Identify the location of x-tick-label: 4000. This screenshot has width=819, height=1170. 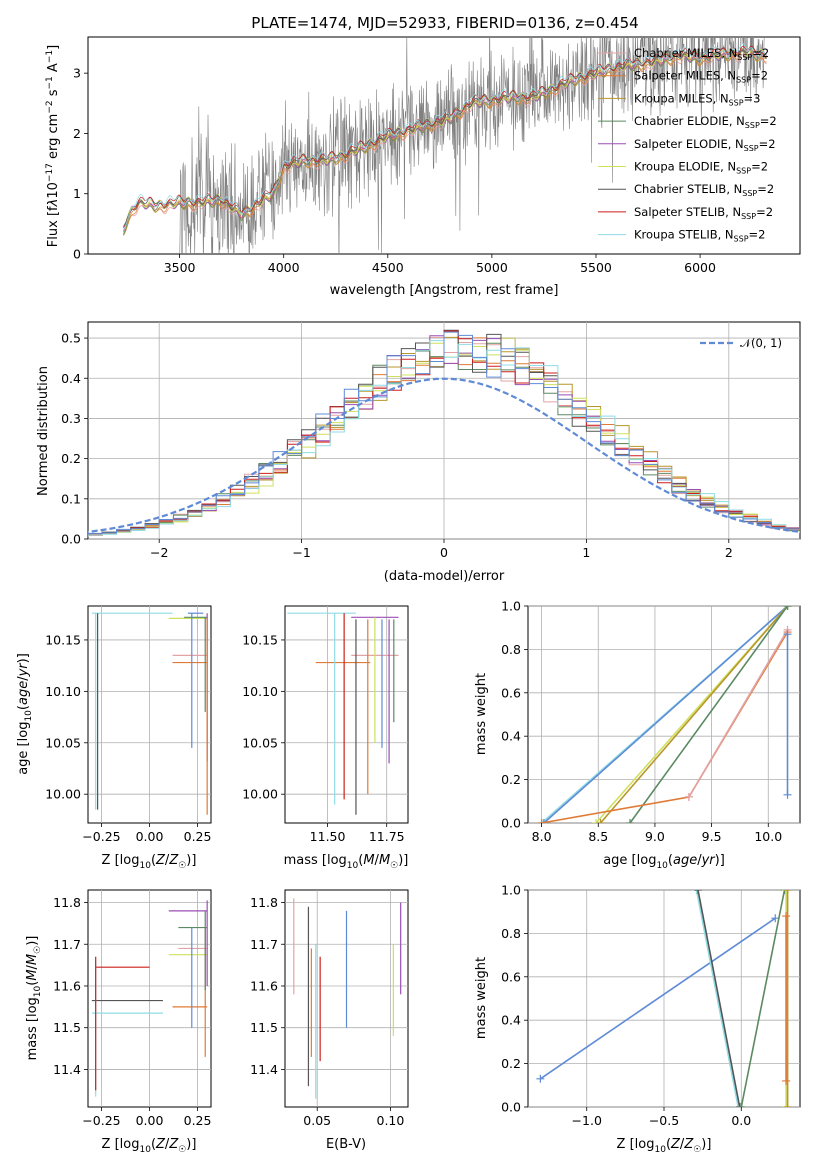
(284, 267).